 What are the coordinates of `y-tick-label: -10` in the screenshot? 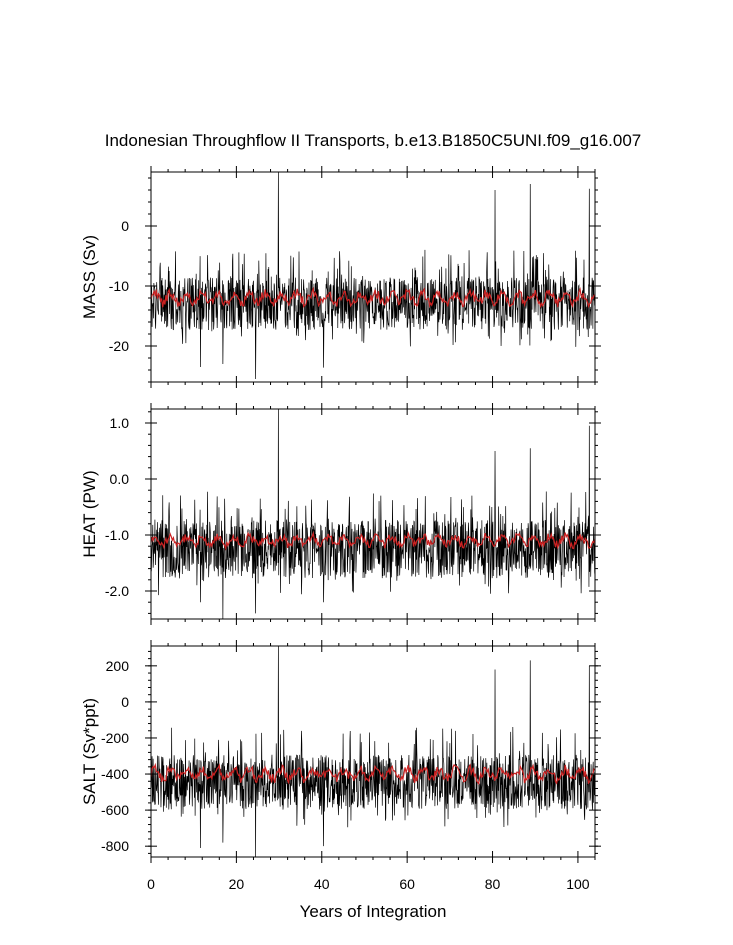 It's located at (119, 286).